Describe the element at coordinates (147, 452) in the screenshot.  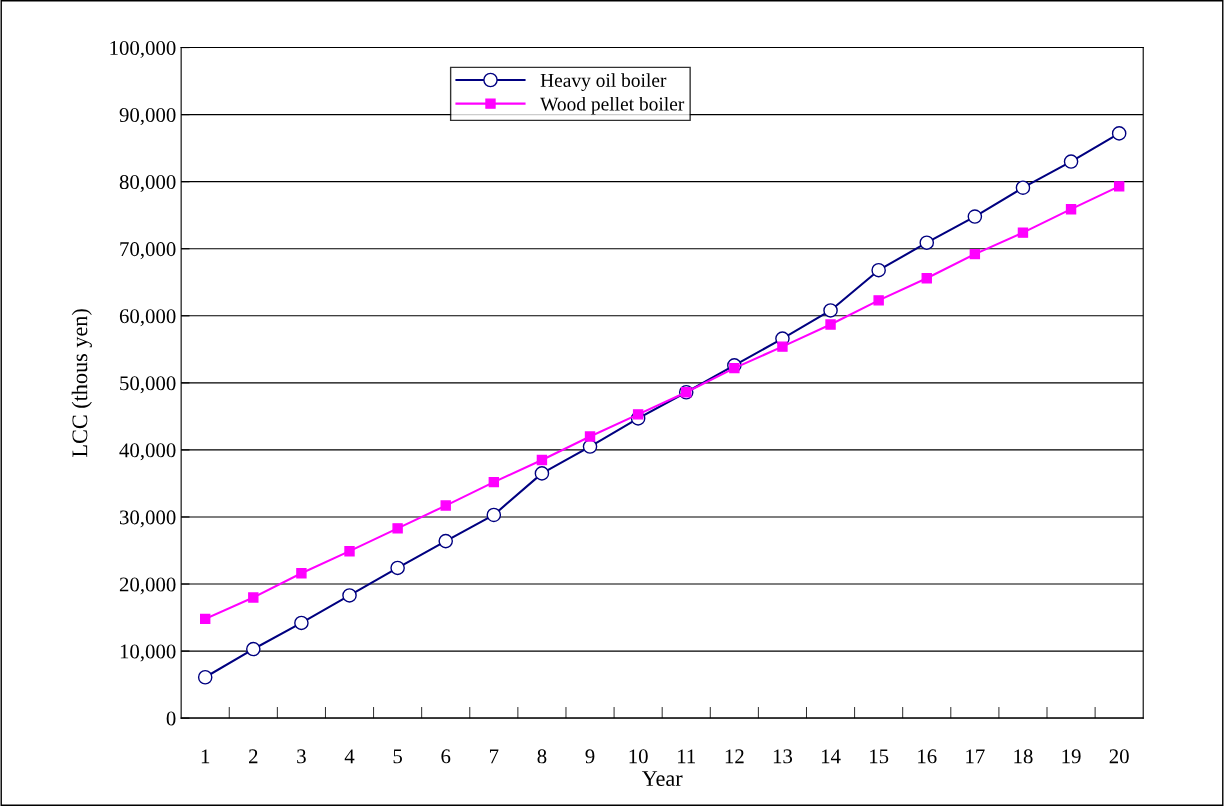
I see `y-tick-label: 40,000` at that location.